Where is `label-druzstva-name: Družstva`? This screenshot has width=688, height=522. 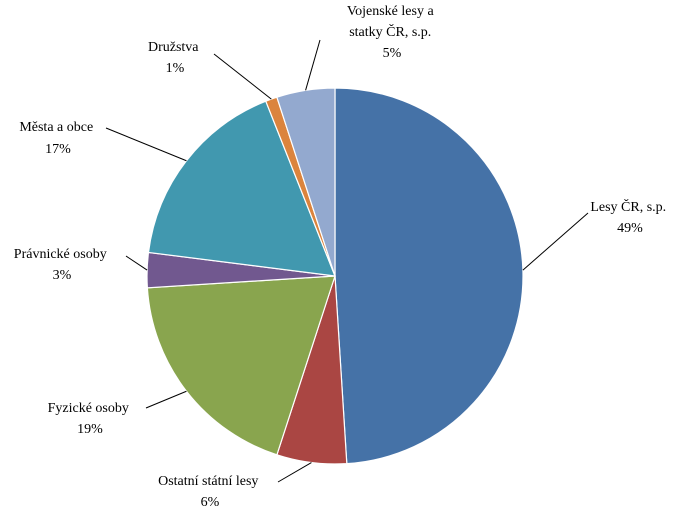
label-druzstva-name: Družstva is located at coordinates (173, 47).